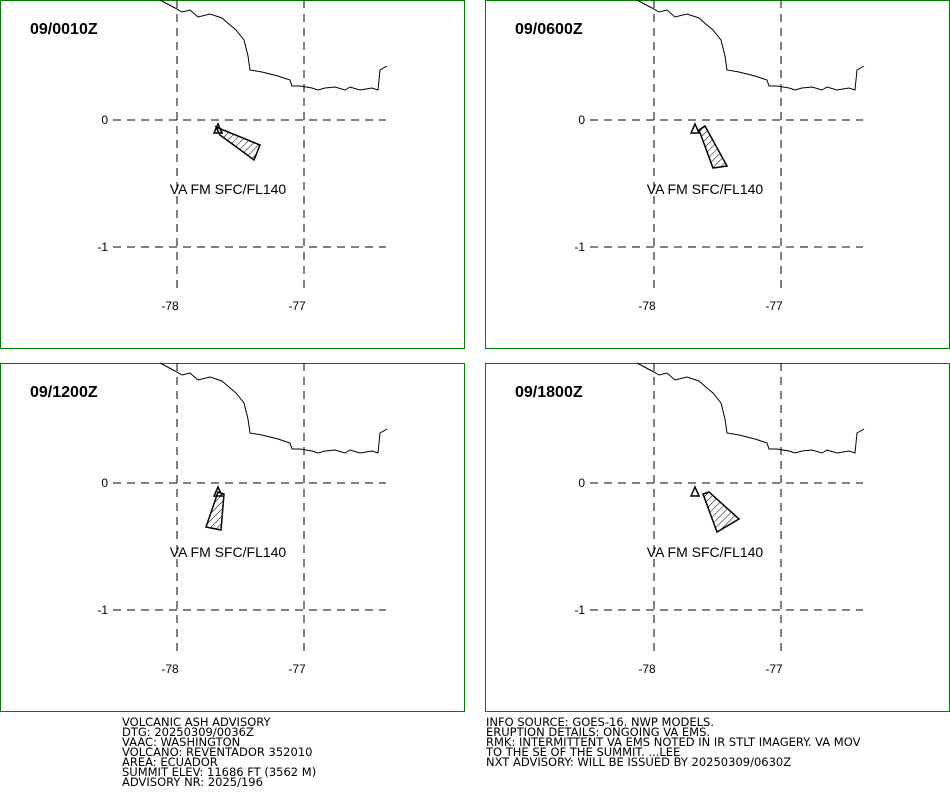 This screenshot has width=950, height=812. Describe the element at coordinates (188, 732) in the screenshot. I see `advisory-line: DTG: 20250309/0036Z` at that location.